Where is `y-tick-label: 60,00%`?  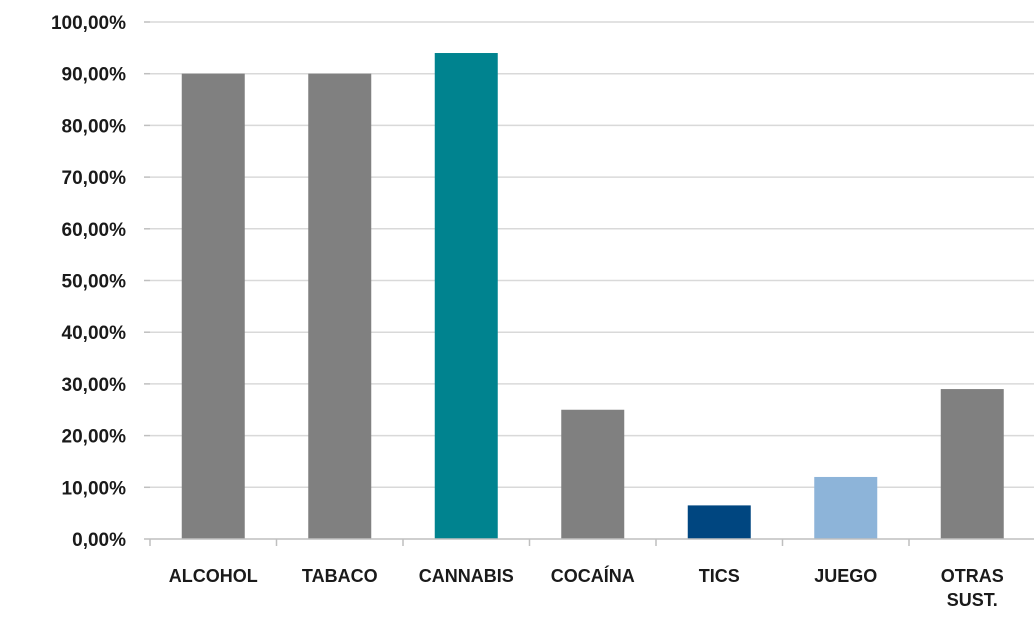
y-tick-label: 60,00% is located at coordinates (94, 230).